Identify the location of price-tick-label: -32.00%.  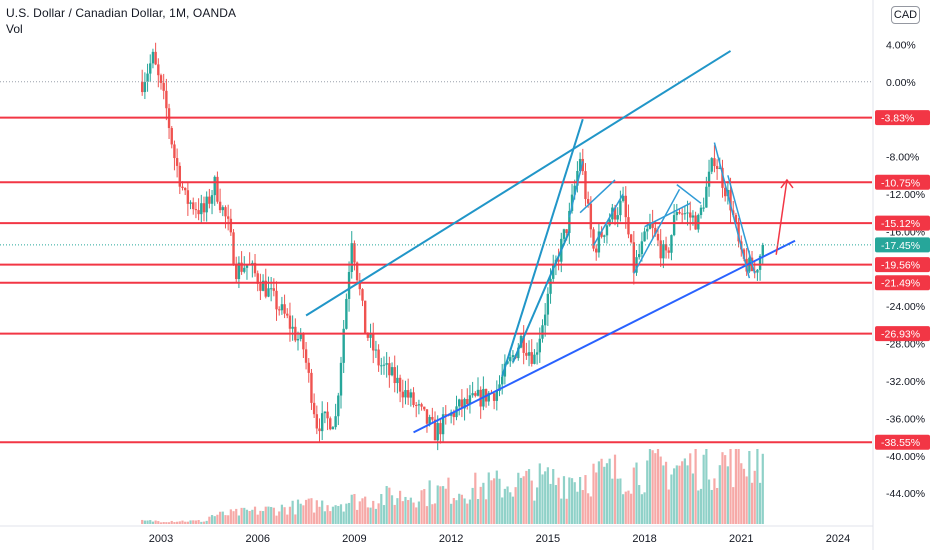
(905, 382).